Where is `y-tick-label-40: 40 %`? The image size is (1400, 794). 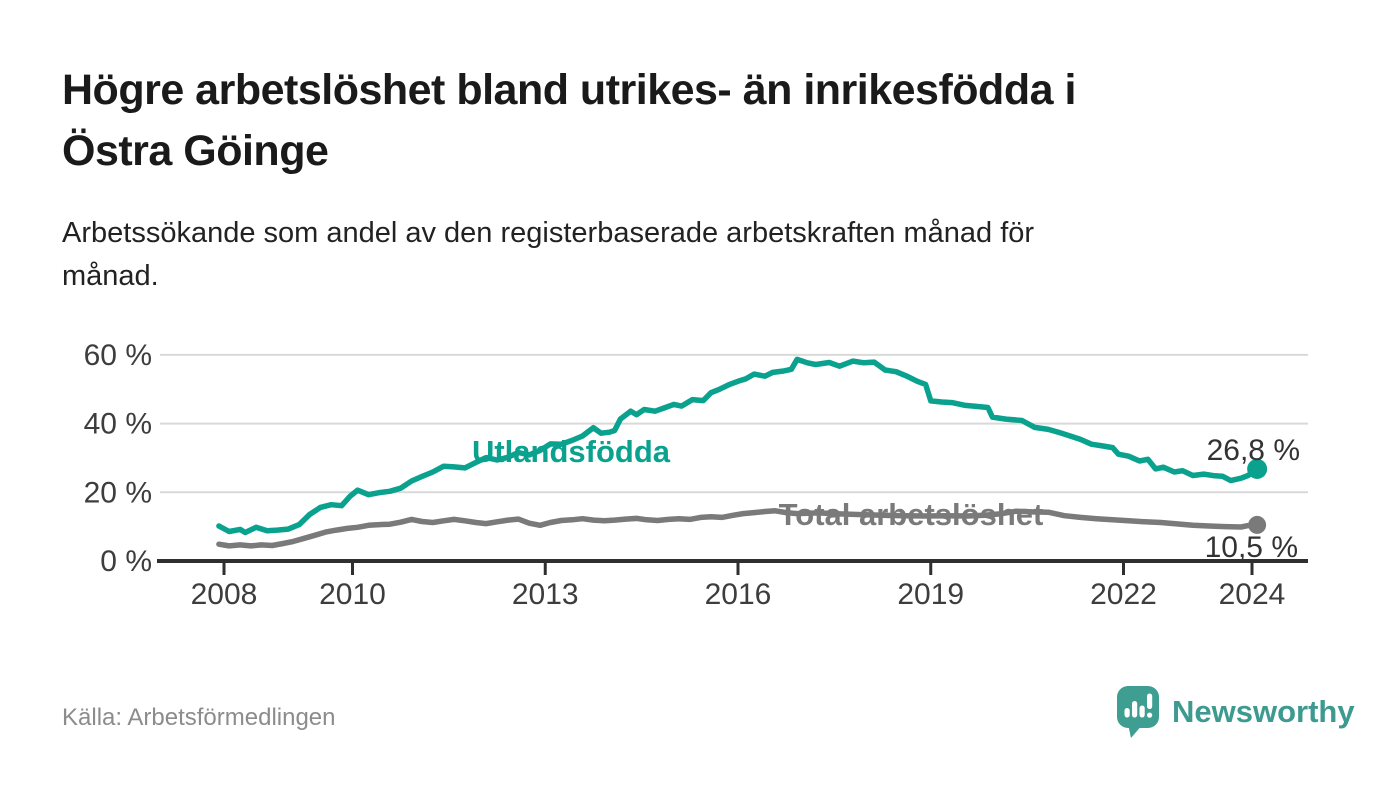 y-tick-label-40: 40 % is located at coordinates (118, 424).